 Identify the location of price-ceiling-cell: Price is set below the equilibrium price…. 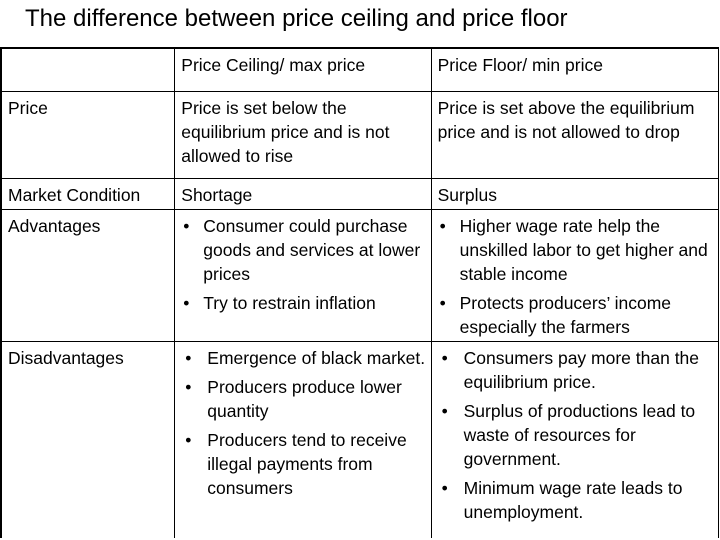
(303, 135).